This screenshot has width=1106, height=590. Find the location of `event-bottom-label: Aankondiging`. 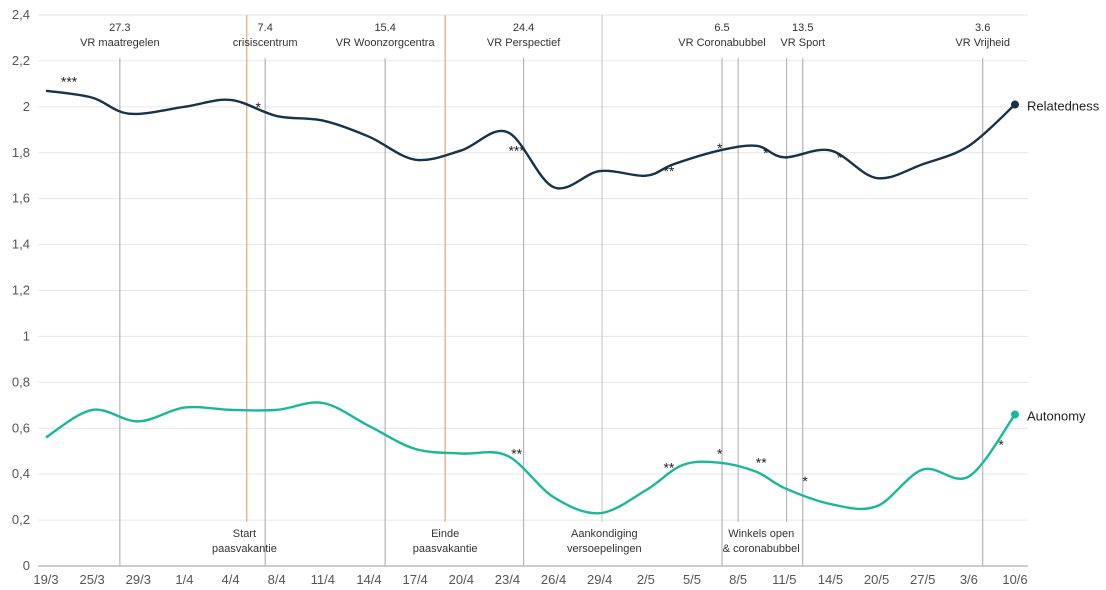

event-bottom-label: Aankondiging is located at coordinates (604, 534).